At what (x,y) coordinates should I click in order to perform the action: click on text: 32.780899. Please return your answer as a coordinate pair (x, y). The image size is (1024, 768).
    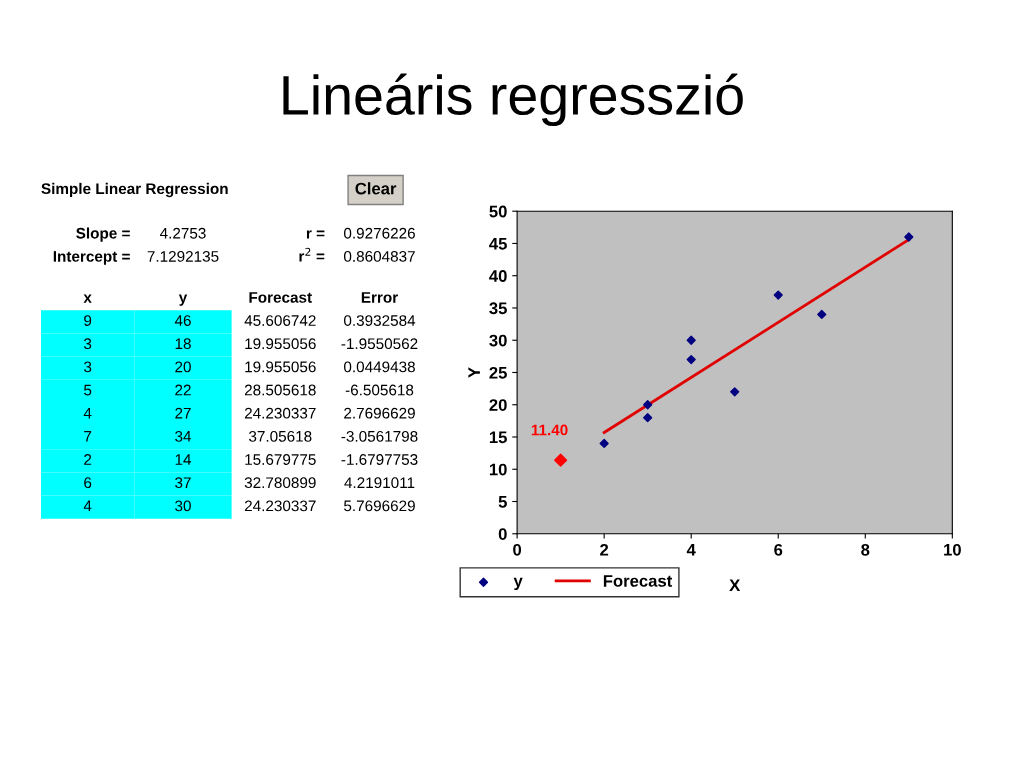
    Looking at the image, I should click on (280, 483).